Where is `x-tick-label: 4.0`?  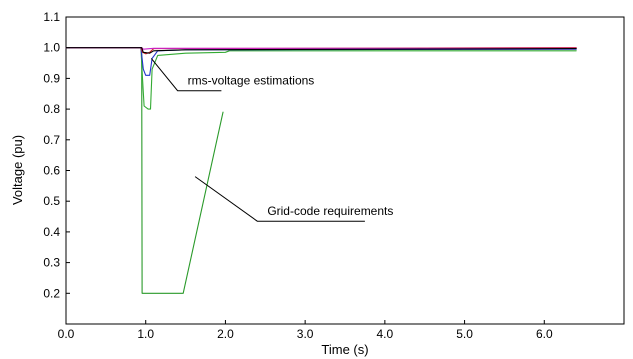 x-tick-label: 4.0 is located at coordinates (385, 334).